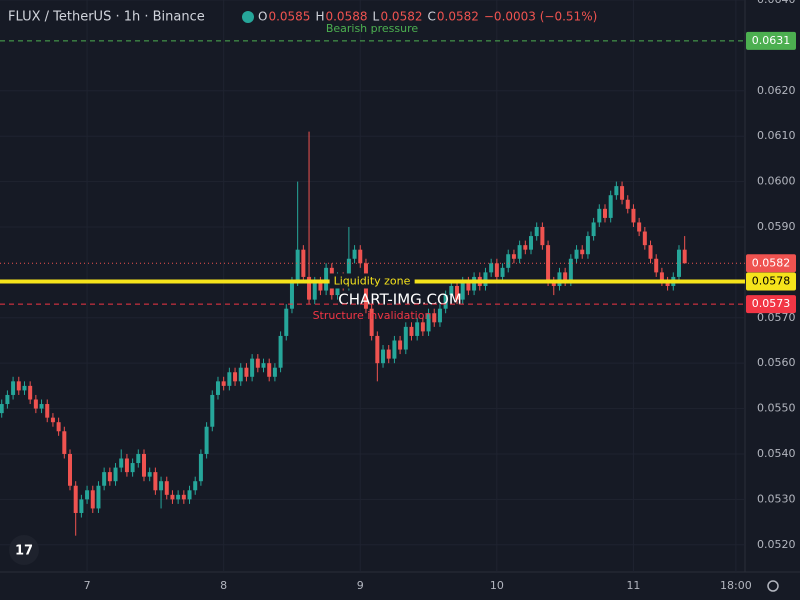 Image resolution: width=800 pixels, height=600 pixels. What do you see at coordinates (776, 90) in the screenshot?
I see `y-tick-label: 0.0620` at bounding box center [776, 90].